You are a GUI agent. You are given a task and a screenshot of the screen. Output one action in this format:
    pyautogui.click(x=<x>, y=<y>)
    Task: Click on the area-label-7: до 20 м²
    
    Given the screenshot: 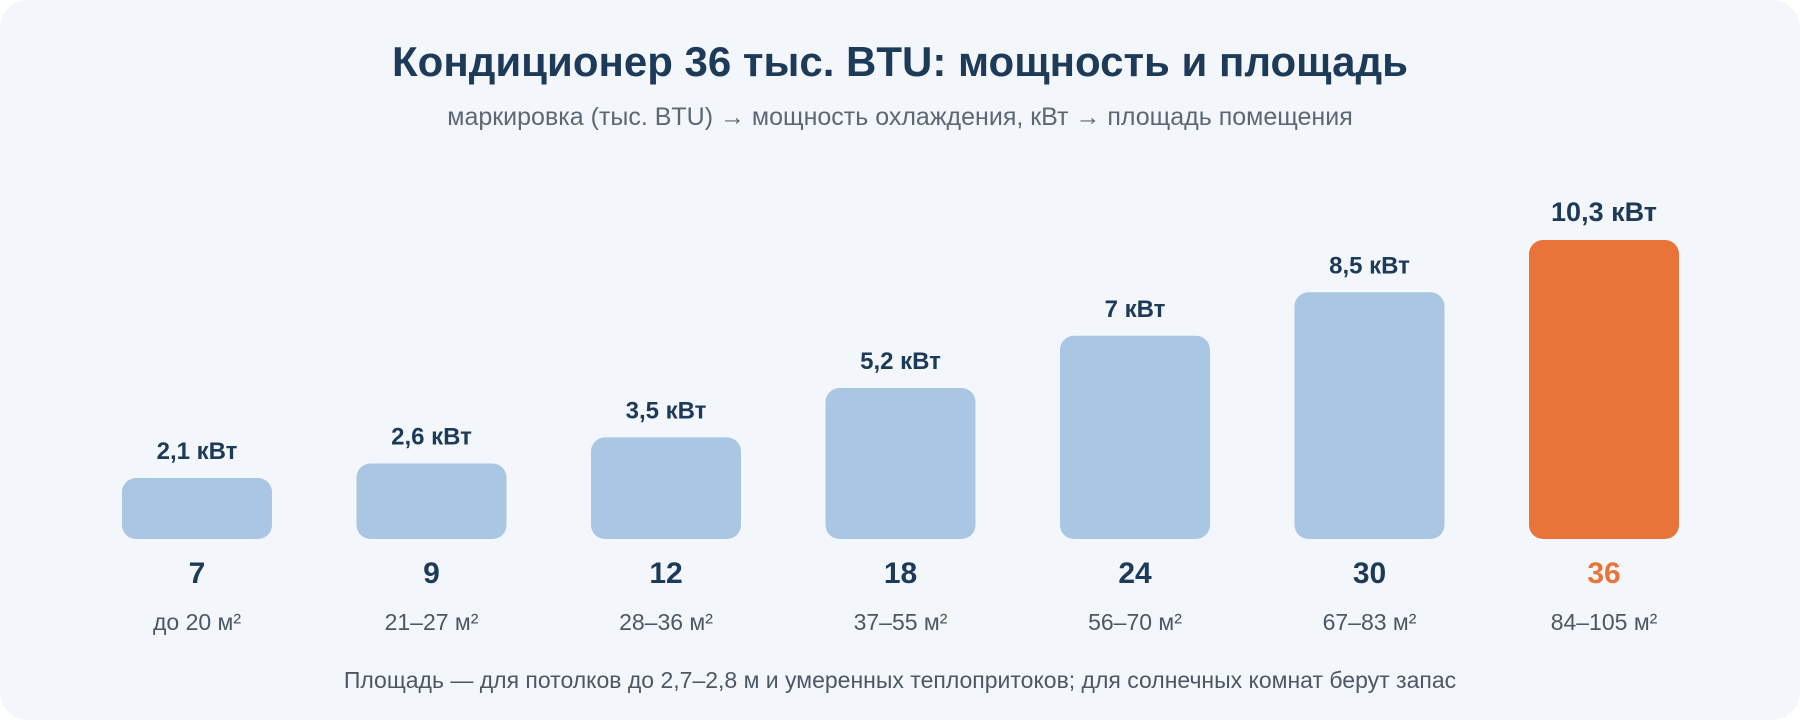 What is the action you would take?
    pyautogui.click(x=197, y=622)
    